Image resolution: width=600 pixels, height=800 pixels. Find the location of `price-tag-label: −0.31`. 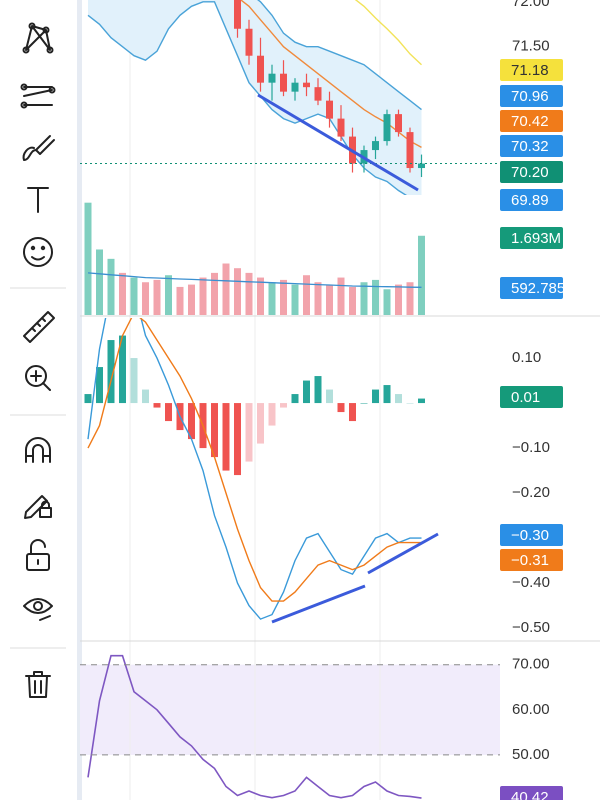

price-tag-label: −0.31 is located at coordinates (530, 560).